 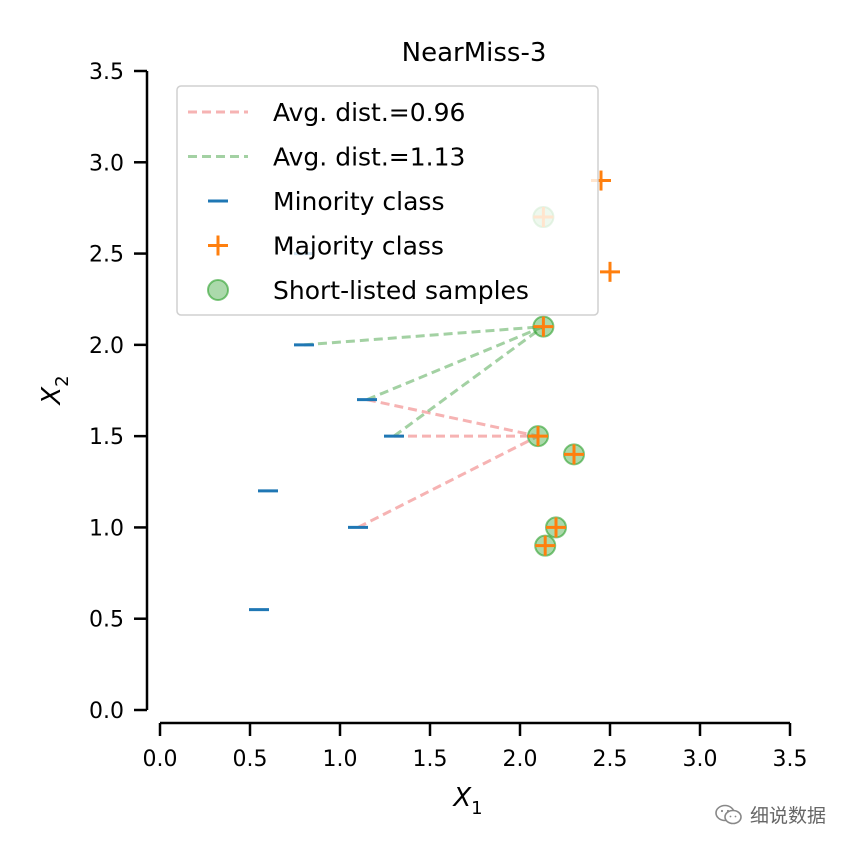 What do you see at coordinates (430, 759) in the screenshot?
I see `x-tick-label: 1.5` at bounding box center [430, 759].